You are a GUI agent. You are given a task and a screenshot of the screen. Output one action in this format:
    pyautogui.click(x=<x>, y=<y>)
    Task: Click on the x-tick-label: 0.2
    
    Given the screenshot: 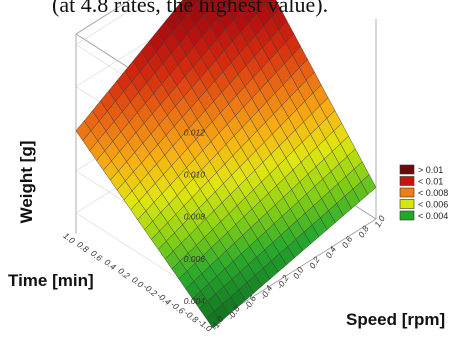 What is the action you would take?
    pyautogui.click(x=314, y=263)
    